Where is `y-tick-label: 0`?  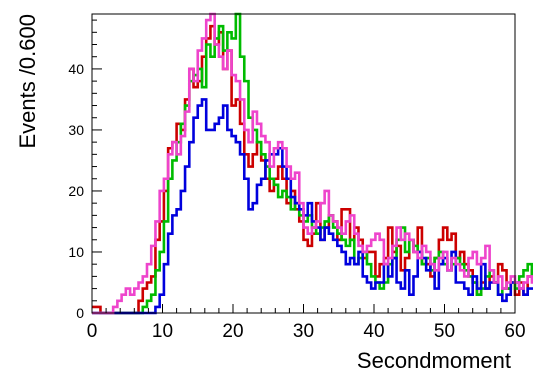 y-tick-label: 0 is located at coordinates (80, 313).